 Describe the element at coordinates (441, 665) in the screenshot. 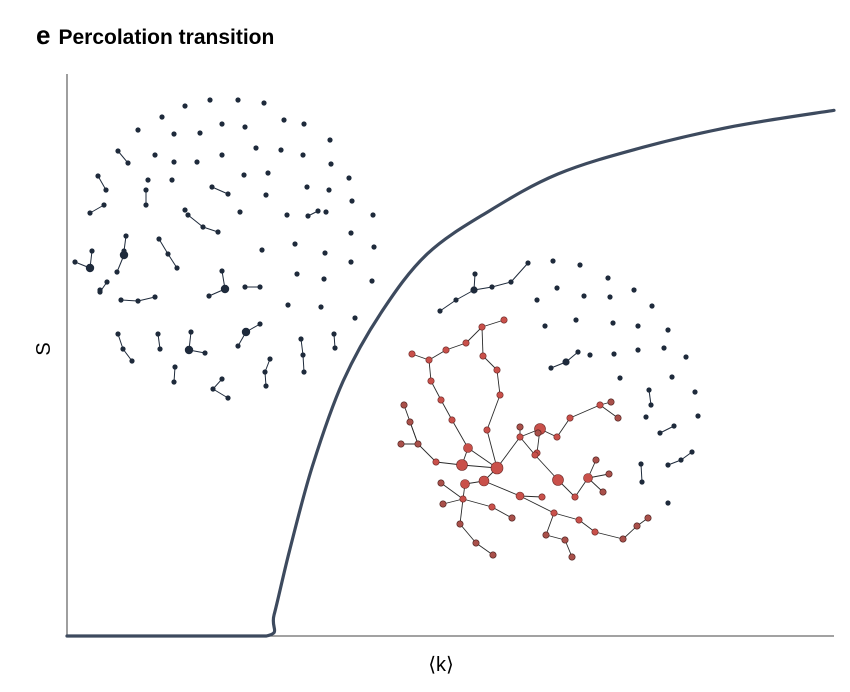

I see `x-axis-label: ⟨k⟩` at that location.